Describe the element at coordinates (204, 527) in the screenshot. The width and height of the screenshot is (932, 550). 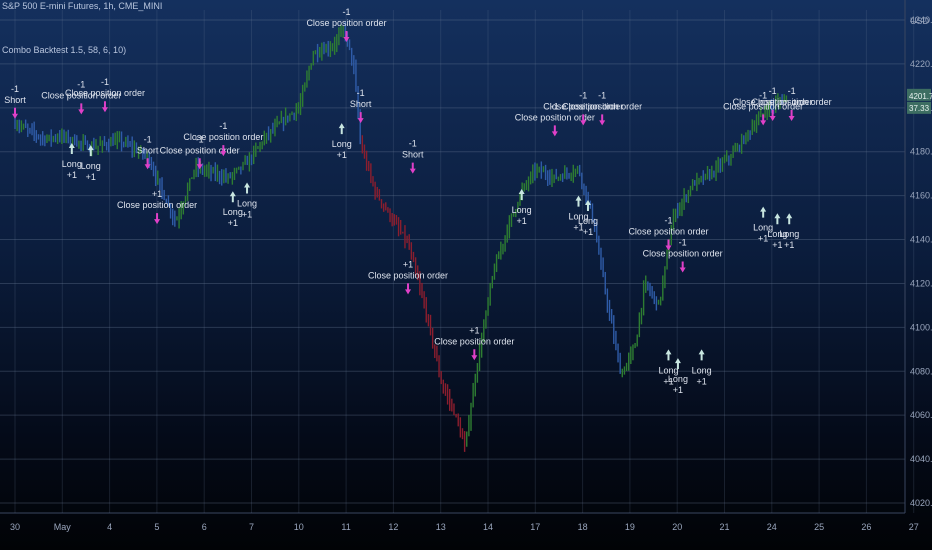
I see `x-tick-label: 6` at that location.